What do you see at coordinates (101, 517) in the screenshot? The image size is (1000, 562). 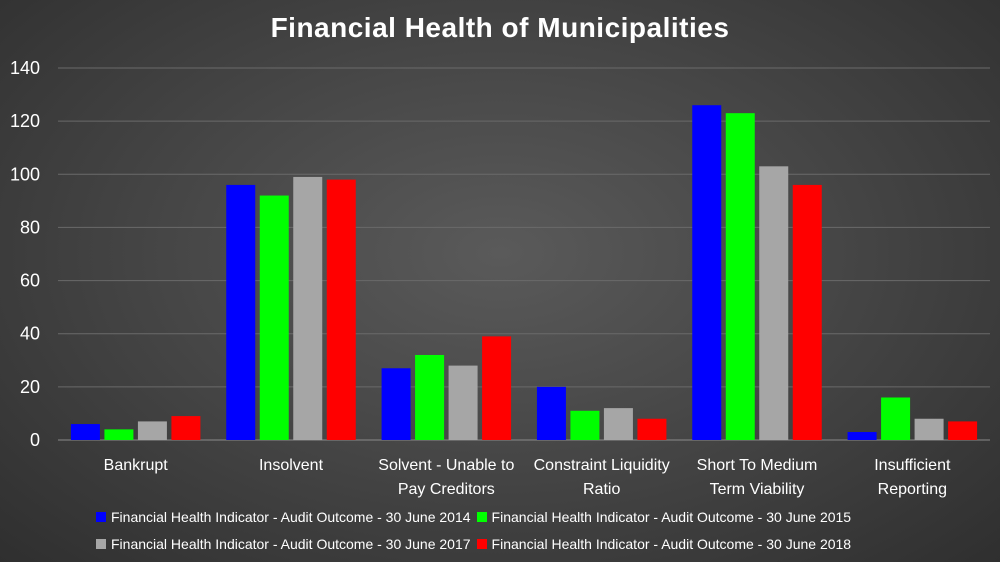 I see `legend-swatch-2014` at bounding box center [101, 517].